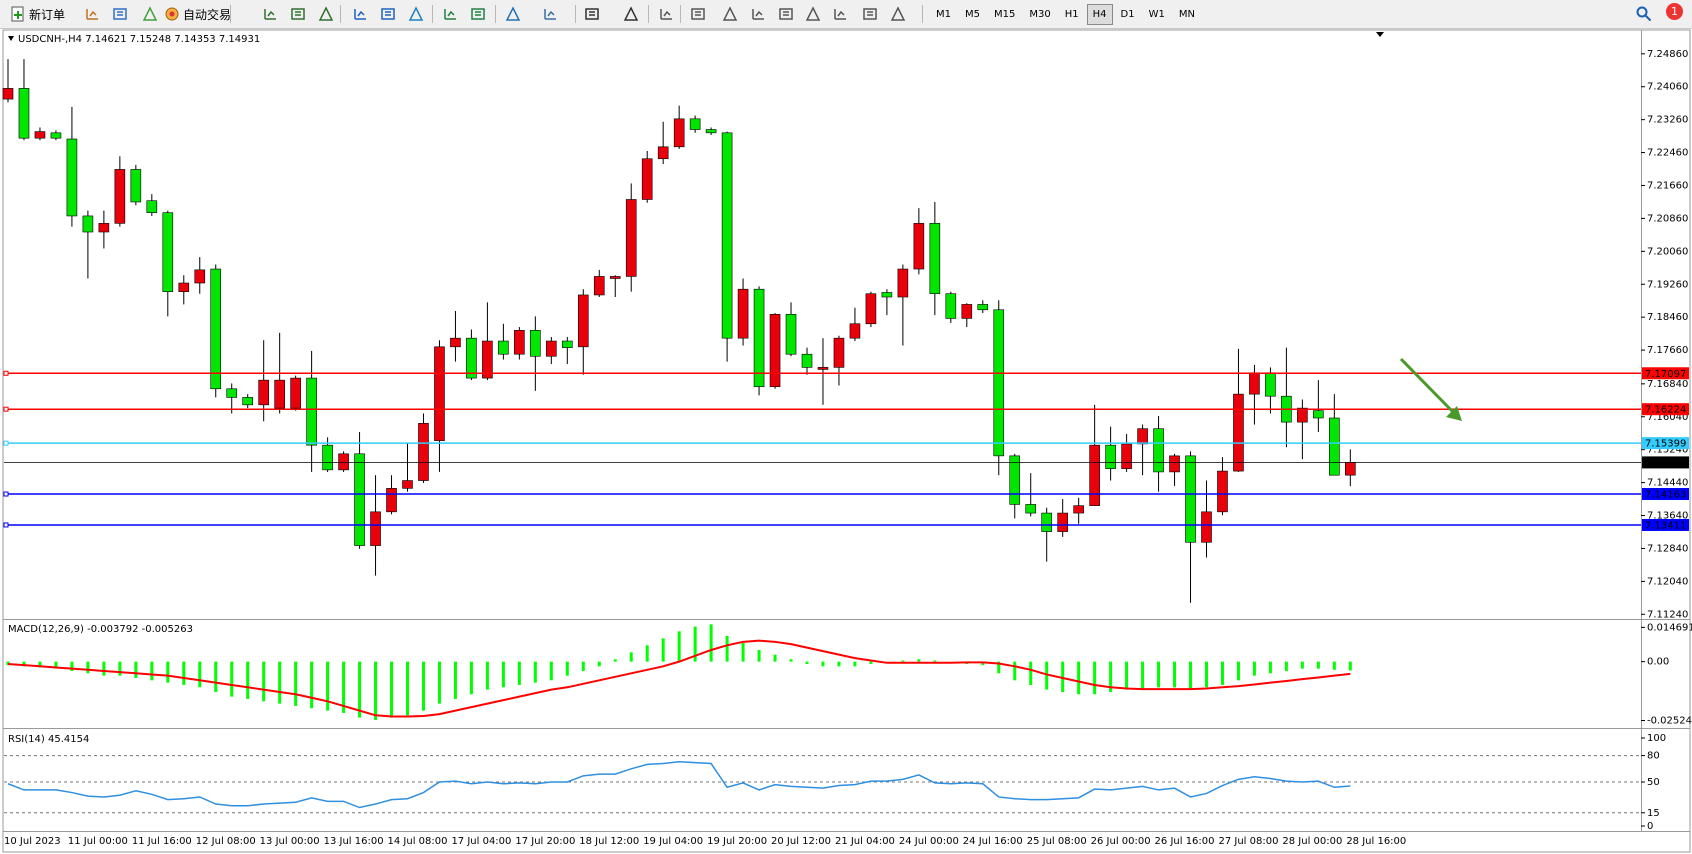 This screenshot has height=854, width=1692. Describe the element at coordinates (1653, 813) in the screenshot. I see `y-tick-label: 15` at that location.